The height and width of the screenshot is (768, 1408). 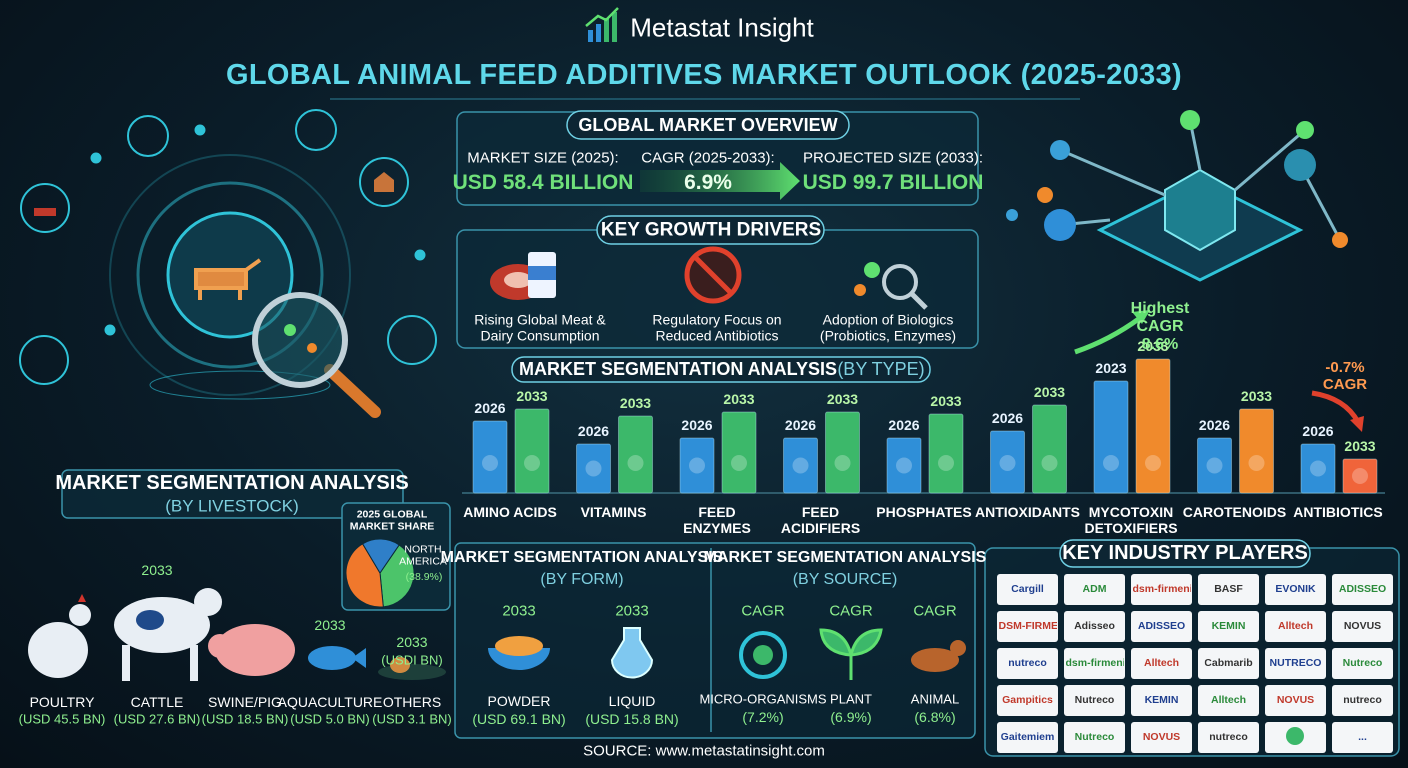 I want to click on metric-value: USD 99.7 BILLION, so click(x=893, y=183).